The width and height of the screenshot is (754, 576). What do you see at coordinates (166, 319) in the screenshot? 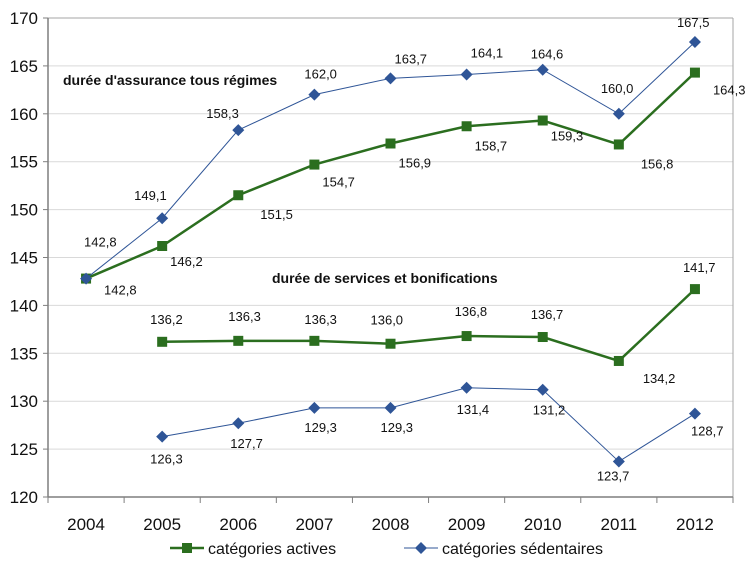
I see `data-label: 136,2` at bounding box center [166, 319].